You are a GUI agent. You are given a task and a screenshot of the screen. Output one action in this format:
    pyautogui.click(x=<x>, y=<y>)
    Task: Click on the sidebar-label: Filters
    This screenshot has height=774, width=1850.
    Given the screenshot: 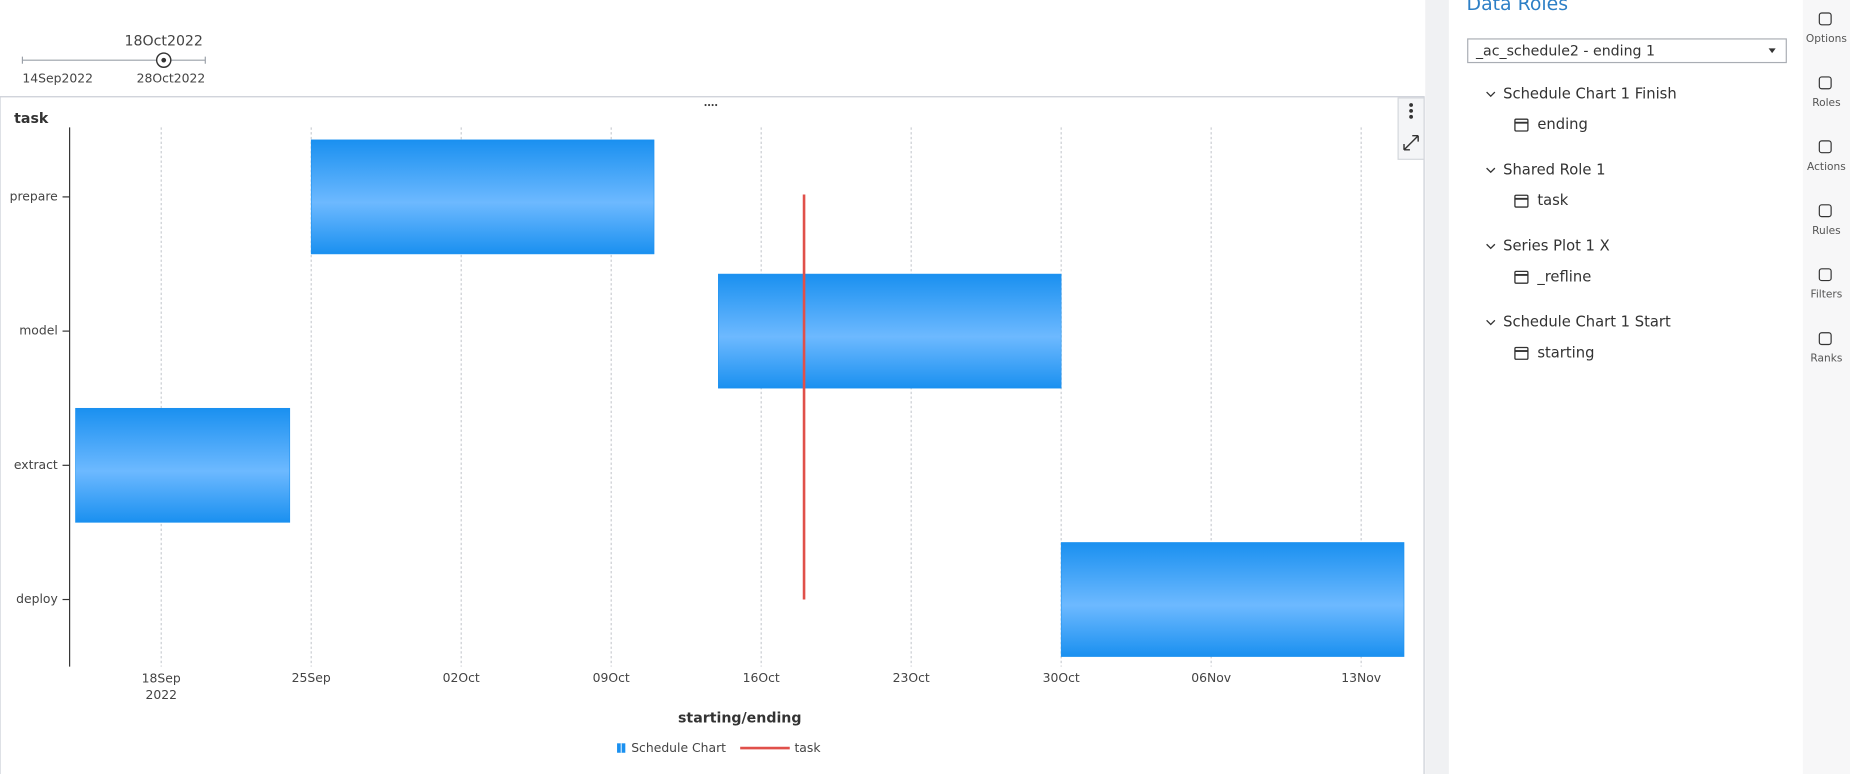 What is the action you would take?
    pyautogui.click(x=1826, y=294)
    